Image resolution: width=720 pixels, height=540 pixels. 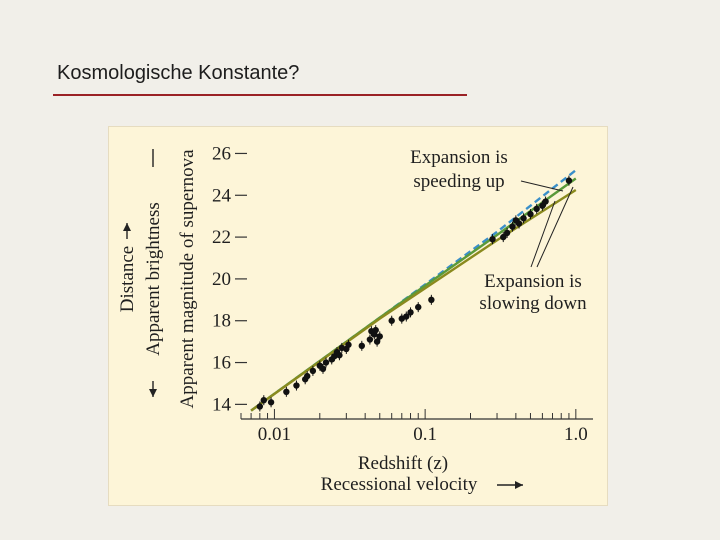 I want to click on annotation-speeding: Expansion is, so click(x=459, y=157).